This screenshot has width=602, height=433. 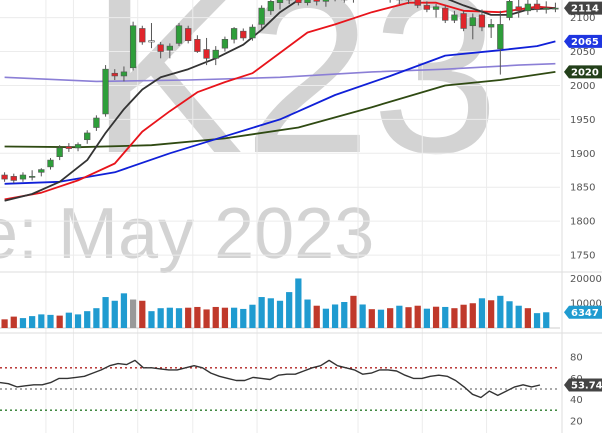 What do you see at coordinates (586, 304) in the screenshot?
I see `volume-tick-10000: 10000` at bounding box center [586, 304].